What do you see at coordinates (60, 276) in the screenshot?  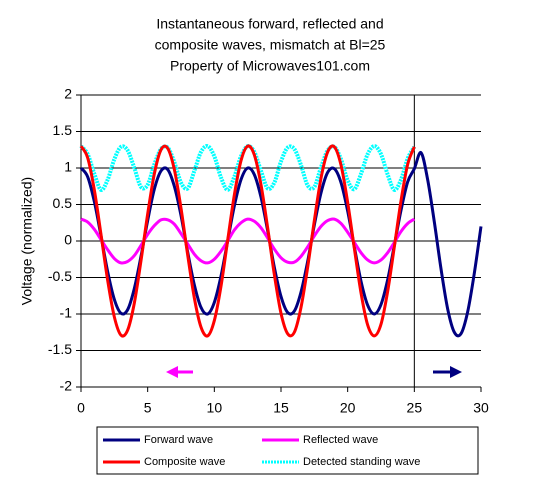 I see `y-tick-label: -0.5` at bounding box center [60, 276].